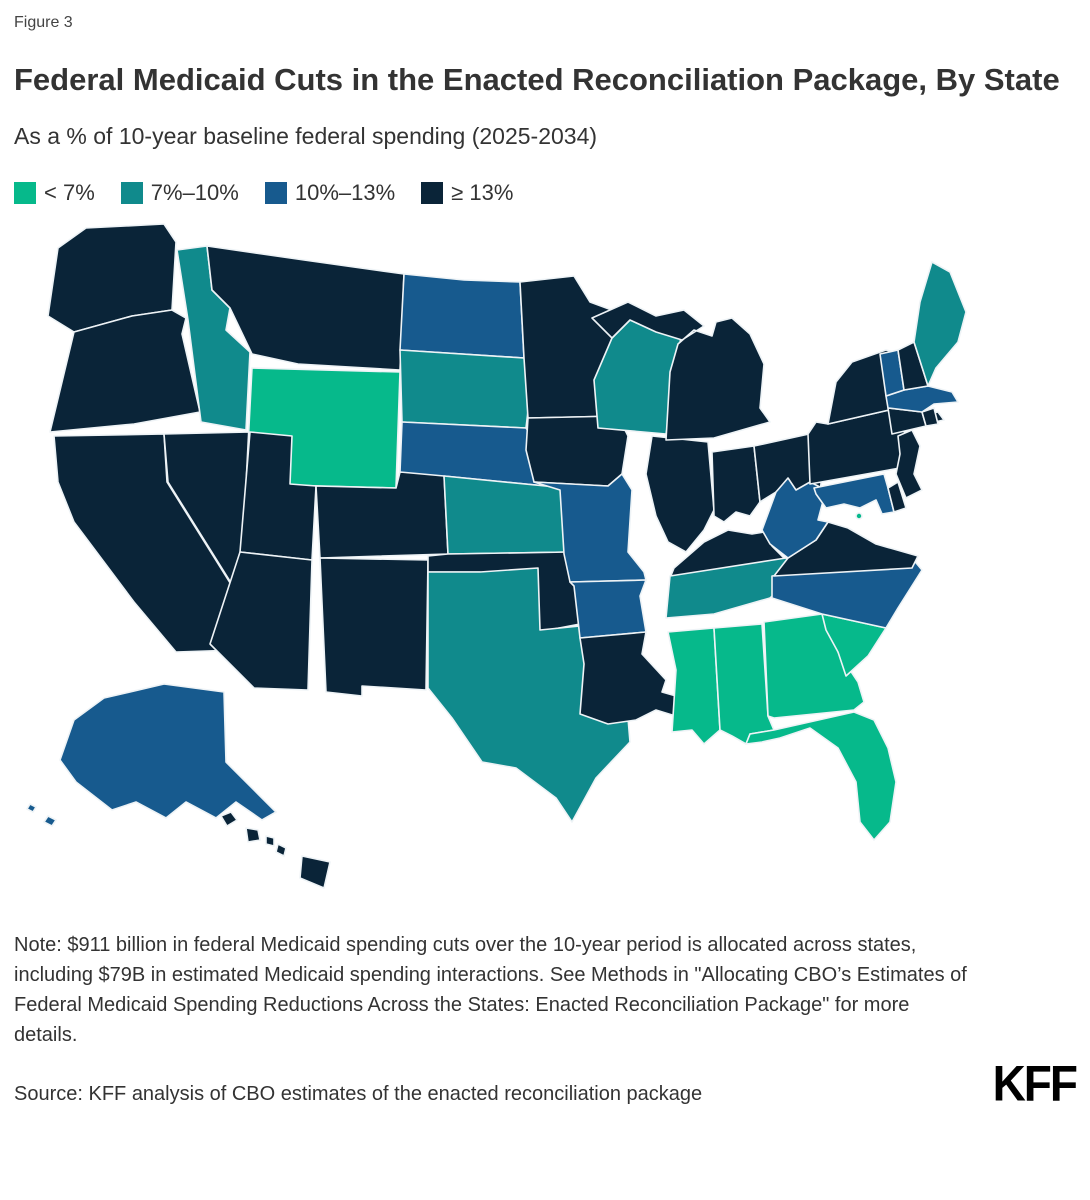 This screenshot has height=1200, width=1090. I want to click on state-mo: Missouri, so click(590, 528).